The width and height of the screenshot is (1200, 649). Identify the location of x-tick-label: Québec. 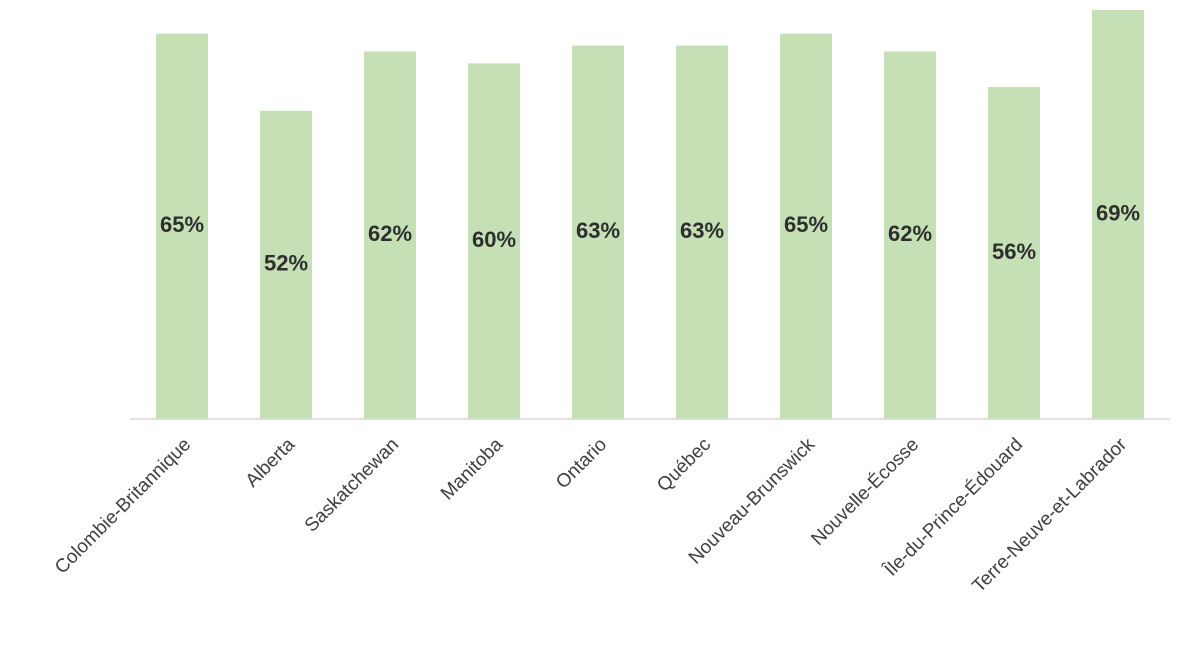
(684, 465).